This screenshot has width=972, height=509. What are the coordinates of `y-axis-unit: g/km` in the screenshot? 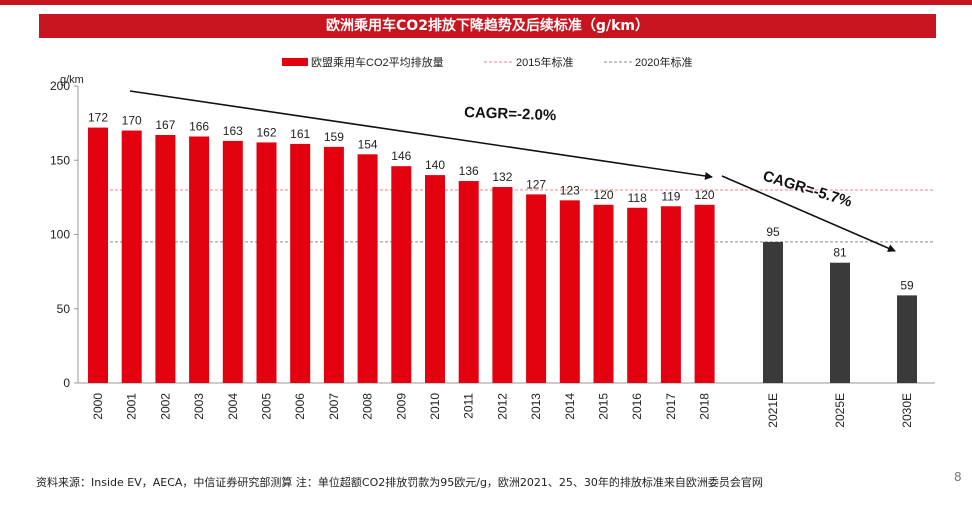 It's located at (72, 80).